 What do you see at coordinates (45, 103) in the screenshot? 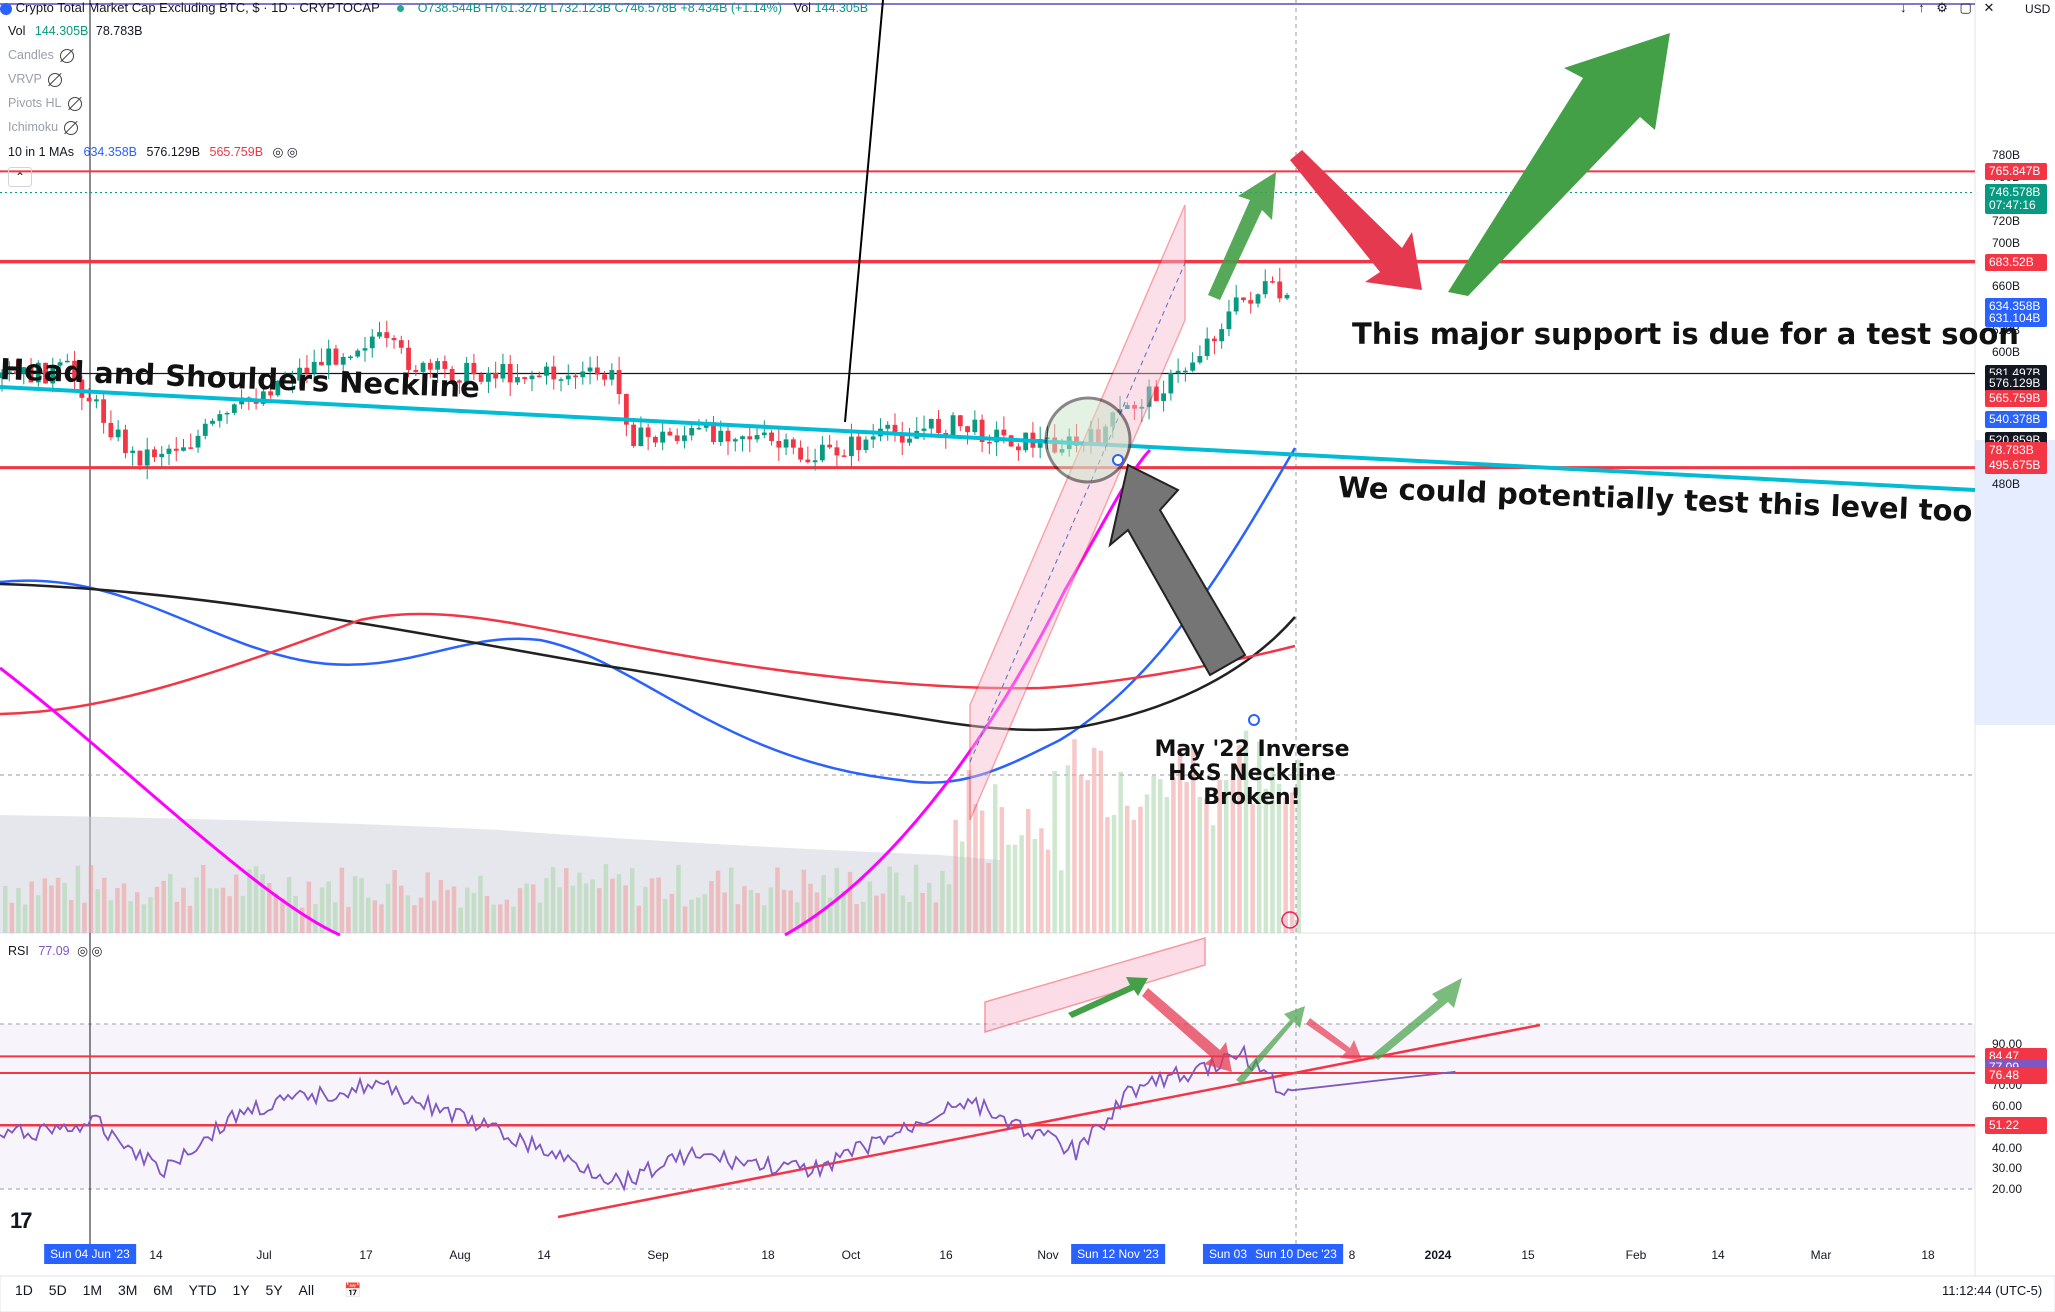
I see `indicator-pivots: Pivots HL` at bounding box center [45, 103].